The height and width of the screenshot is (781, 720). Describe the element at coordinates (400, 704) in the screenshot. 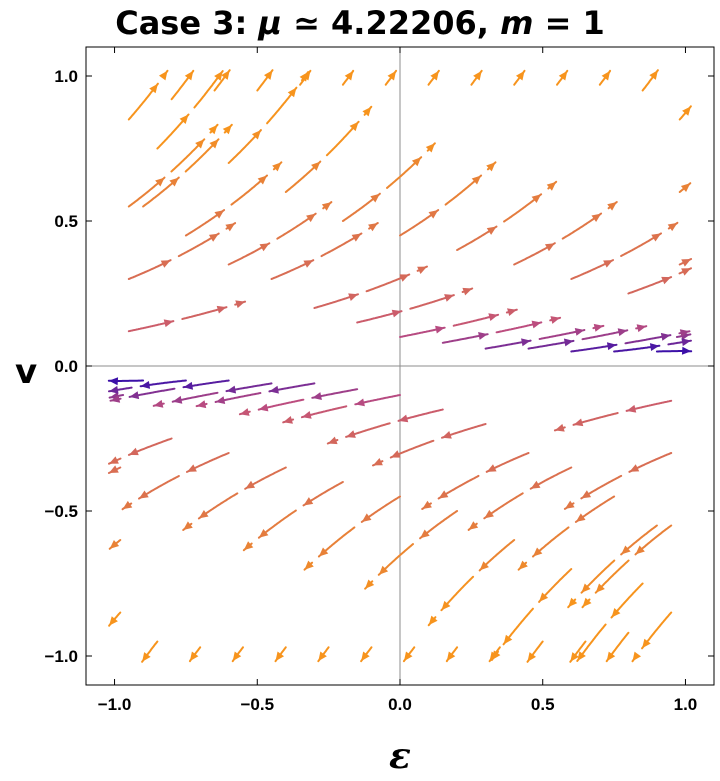

I see `x-tick-label: 0.0` at that location.